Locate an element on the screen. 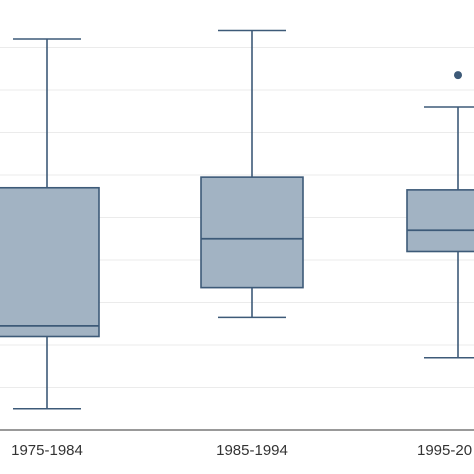  outlier-point is located at coordinates (458, 75).